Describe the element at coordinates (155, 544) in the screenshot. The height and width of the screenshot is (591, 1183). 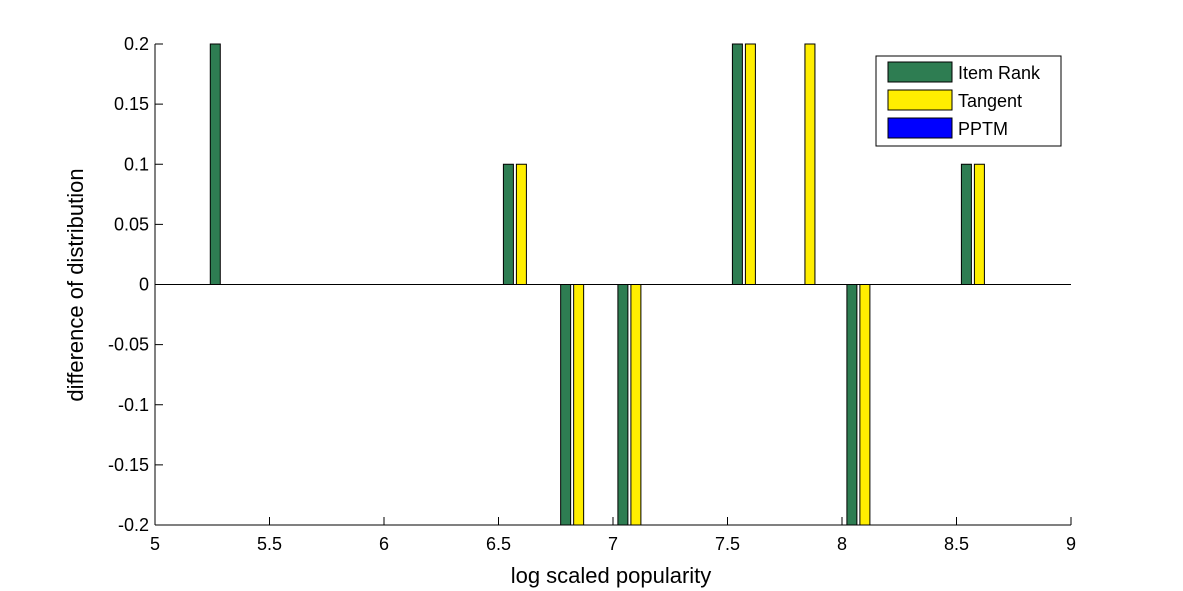
I see `x-tick-label: 5` at that location.